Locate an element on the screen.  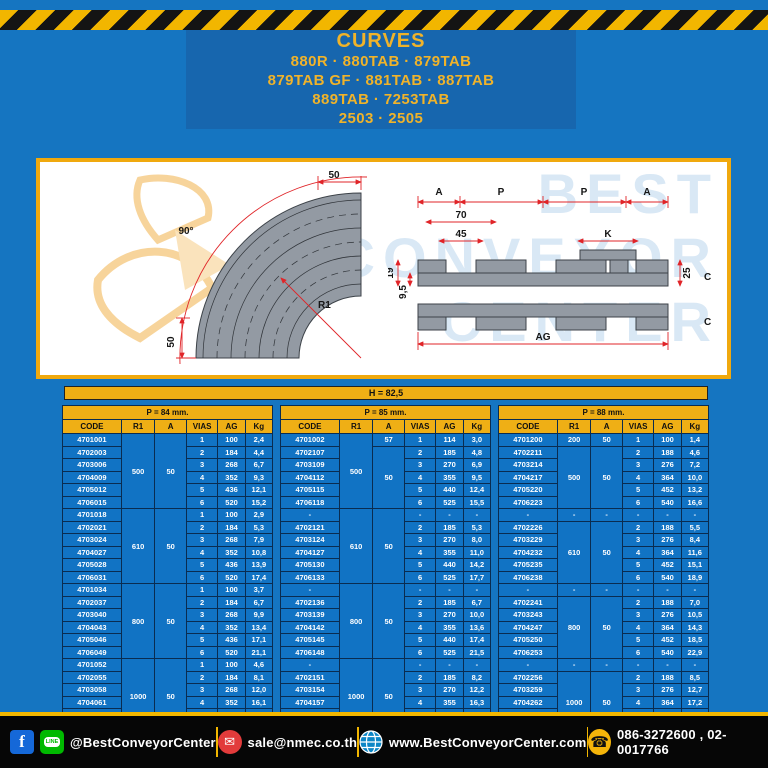
ag-cell: 364 is located at coordinates (667, 627).